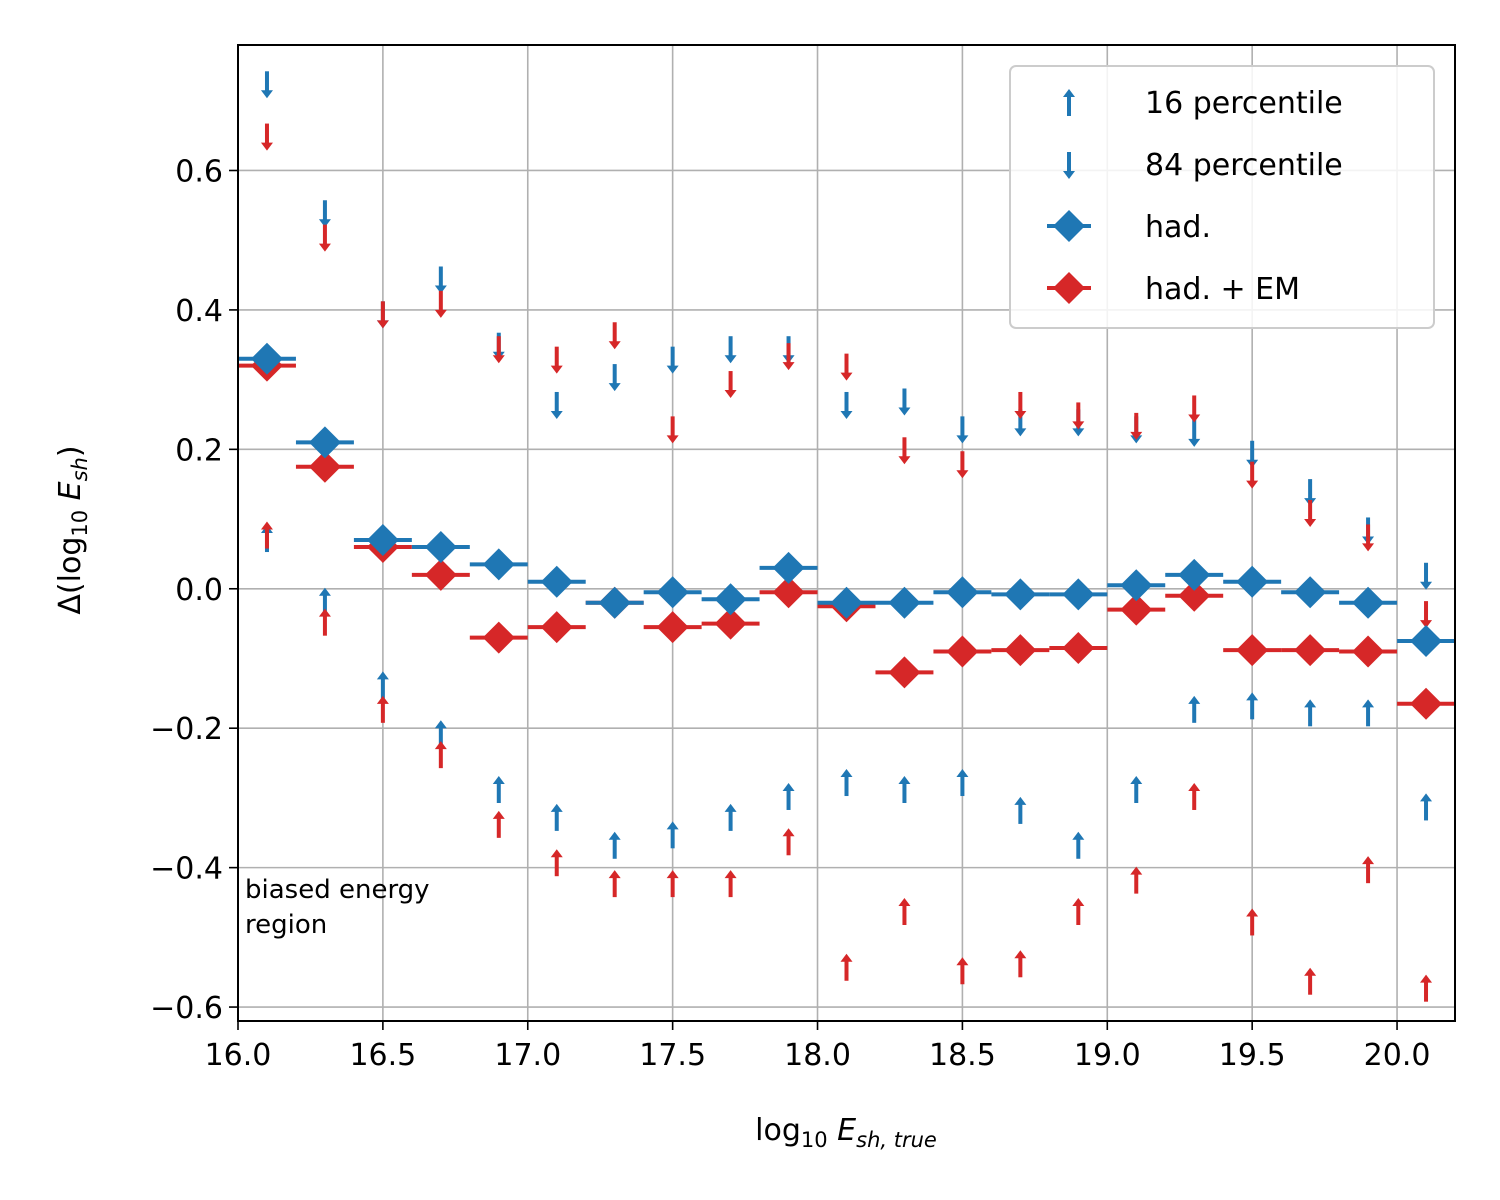 The image size is (1500, 1200). Describe the element at coordinates (382, 1055) in the screenshot. I see `x-tick-label: 16.5` at that location.